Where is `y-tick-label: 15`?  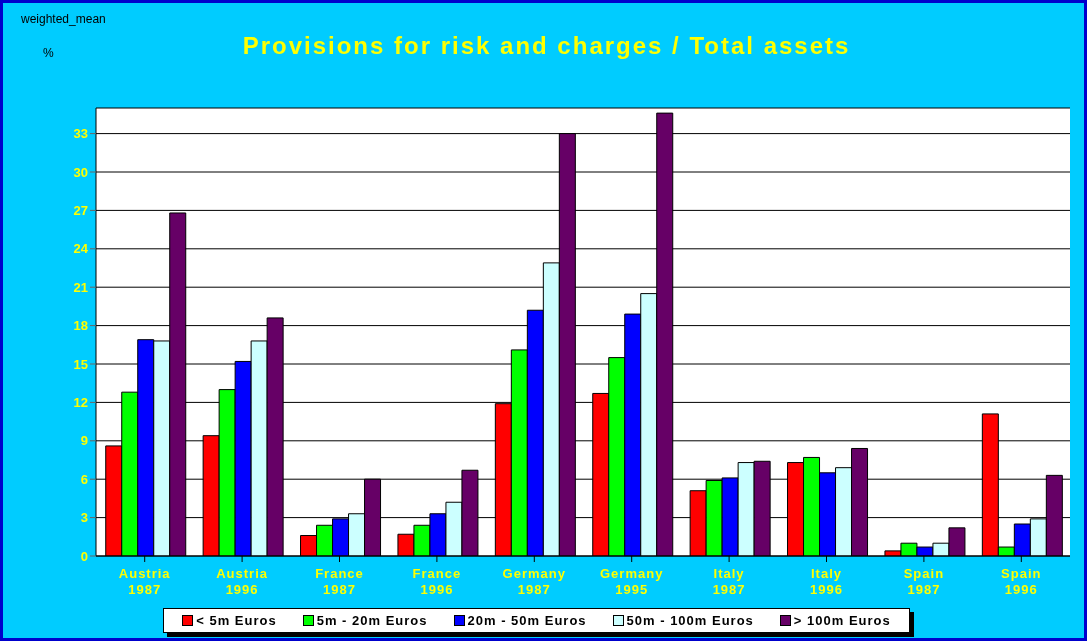 y-tick-label: 15 is located at coordinates (80, 364).